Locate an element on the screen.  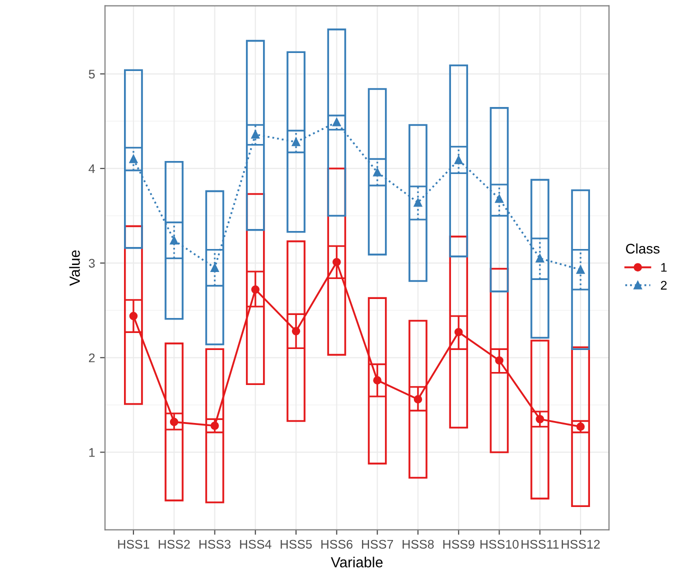
x-tick-label: HSS3 is located at coordinates (215, 544).